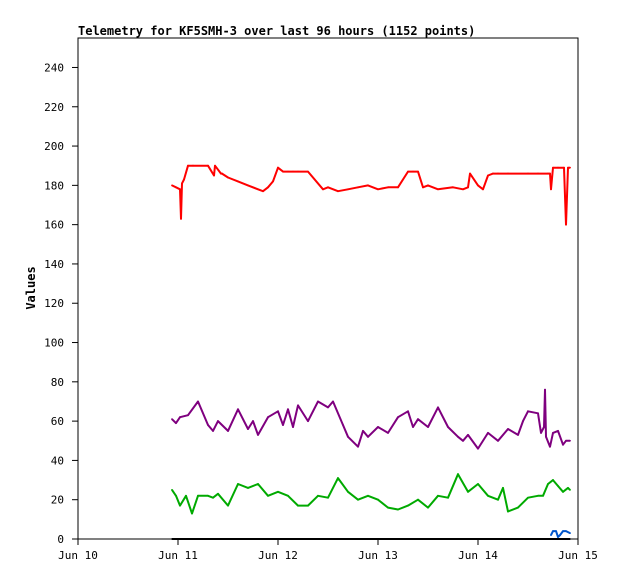 Image resolution: width=618 pixels, height=579 pixels. I want to click on y-tick-label: 0, so click(60, 539).